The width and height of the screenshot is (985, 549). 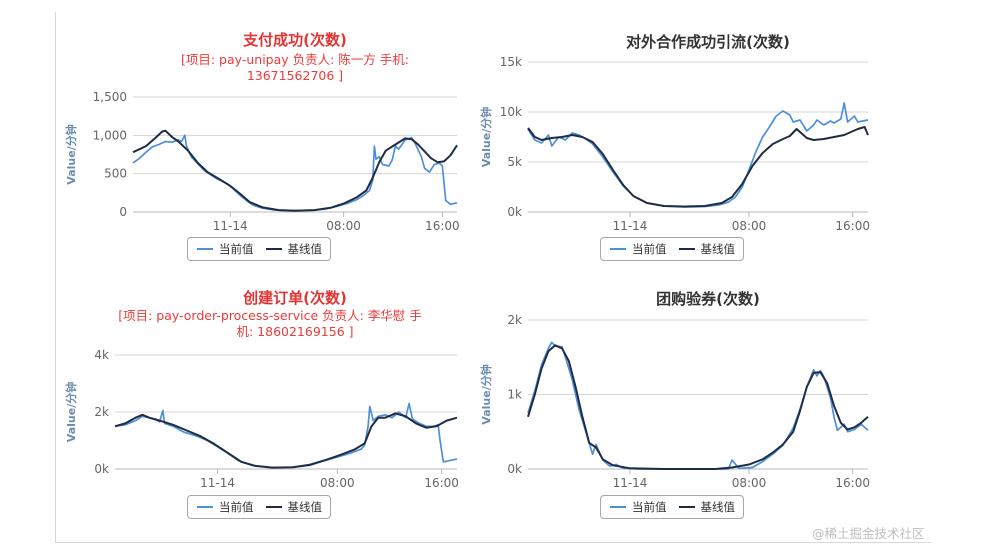 I want to click on y-tick-label: 10k, so click(x=511, y=112).